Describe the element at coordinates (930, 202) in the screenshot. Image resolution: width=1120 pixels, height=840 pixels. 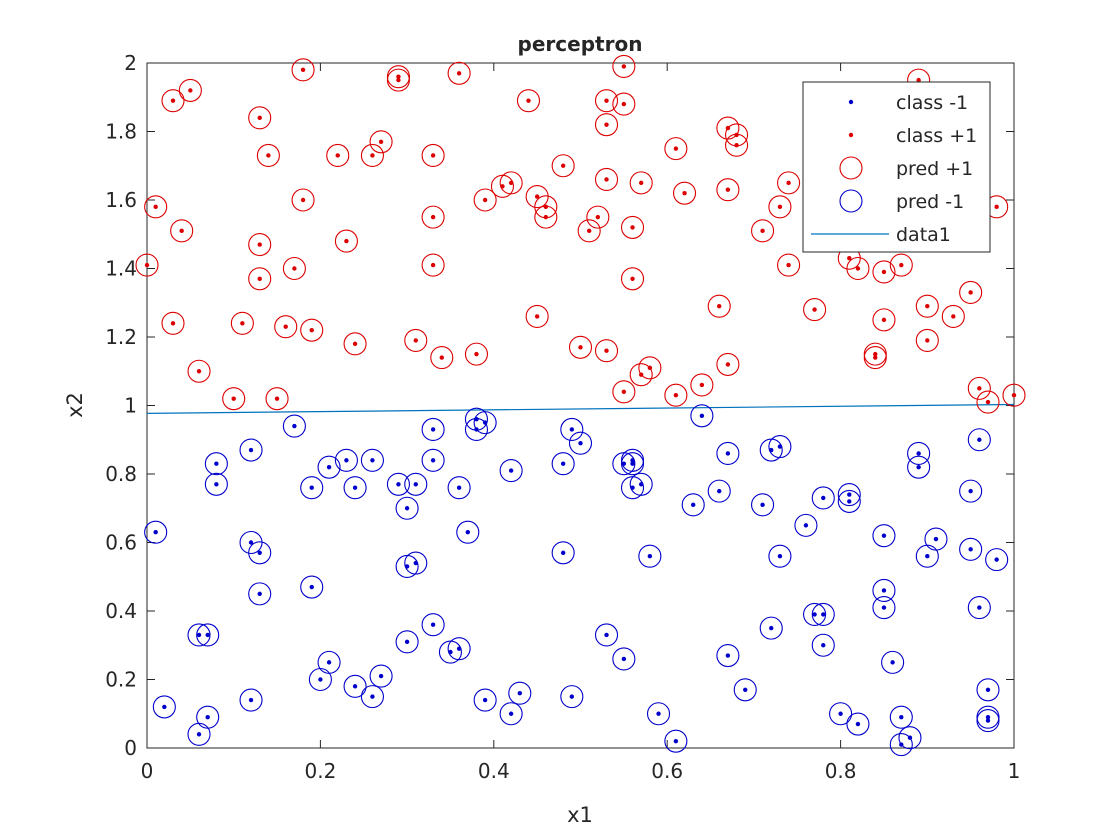
I see `legend-entry-label: pred -1` at that location.